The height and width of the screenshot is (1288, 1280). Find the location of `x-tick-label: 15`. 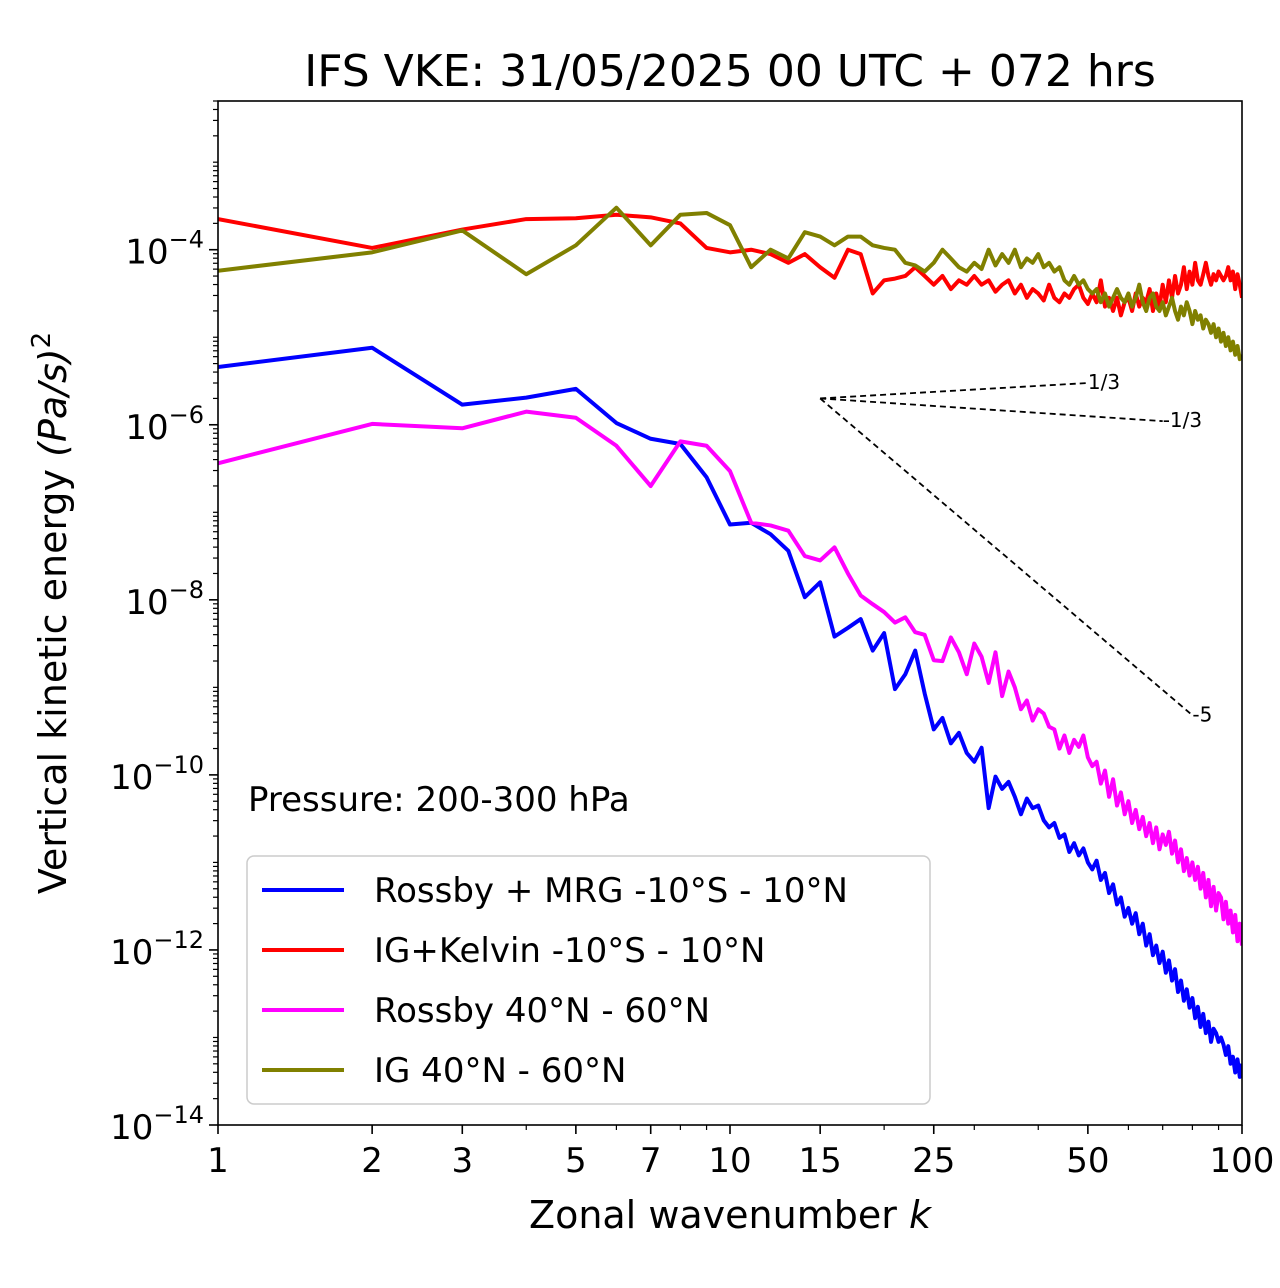

x-tick-label: 15 is located at coordinates (820, 1161).